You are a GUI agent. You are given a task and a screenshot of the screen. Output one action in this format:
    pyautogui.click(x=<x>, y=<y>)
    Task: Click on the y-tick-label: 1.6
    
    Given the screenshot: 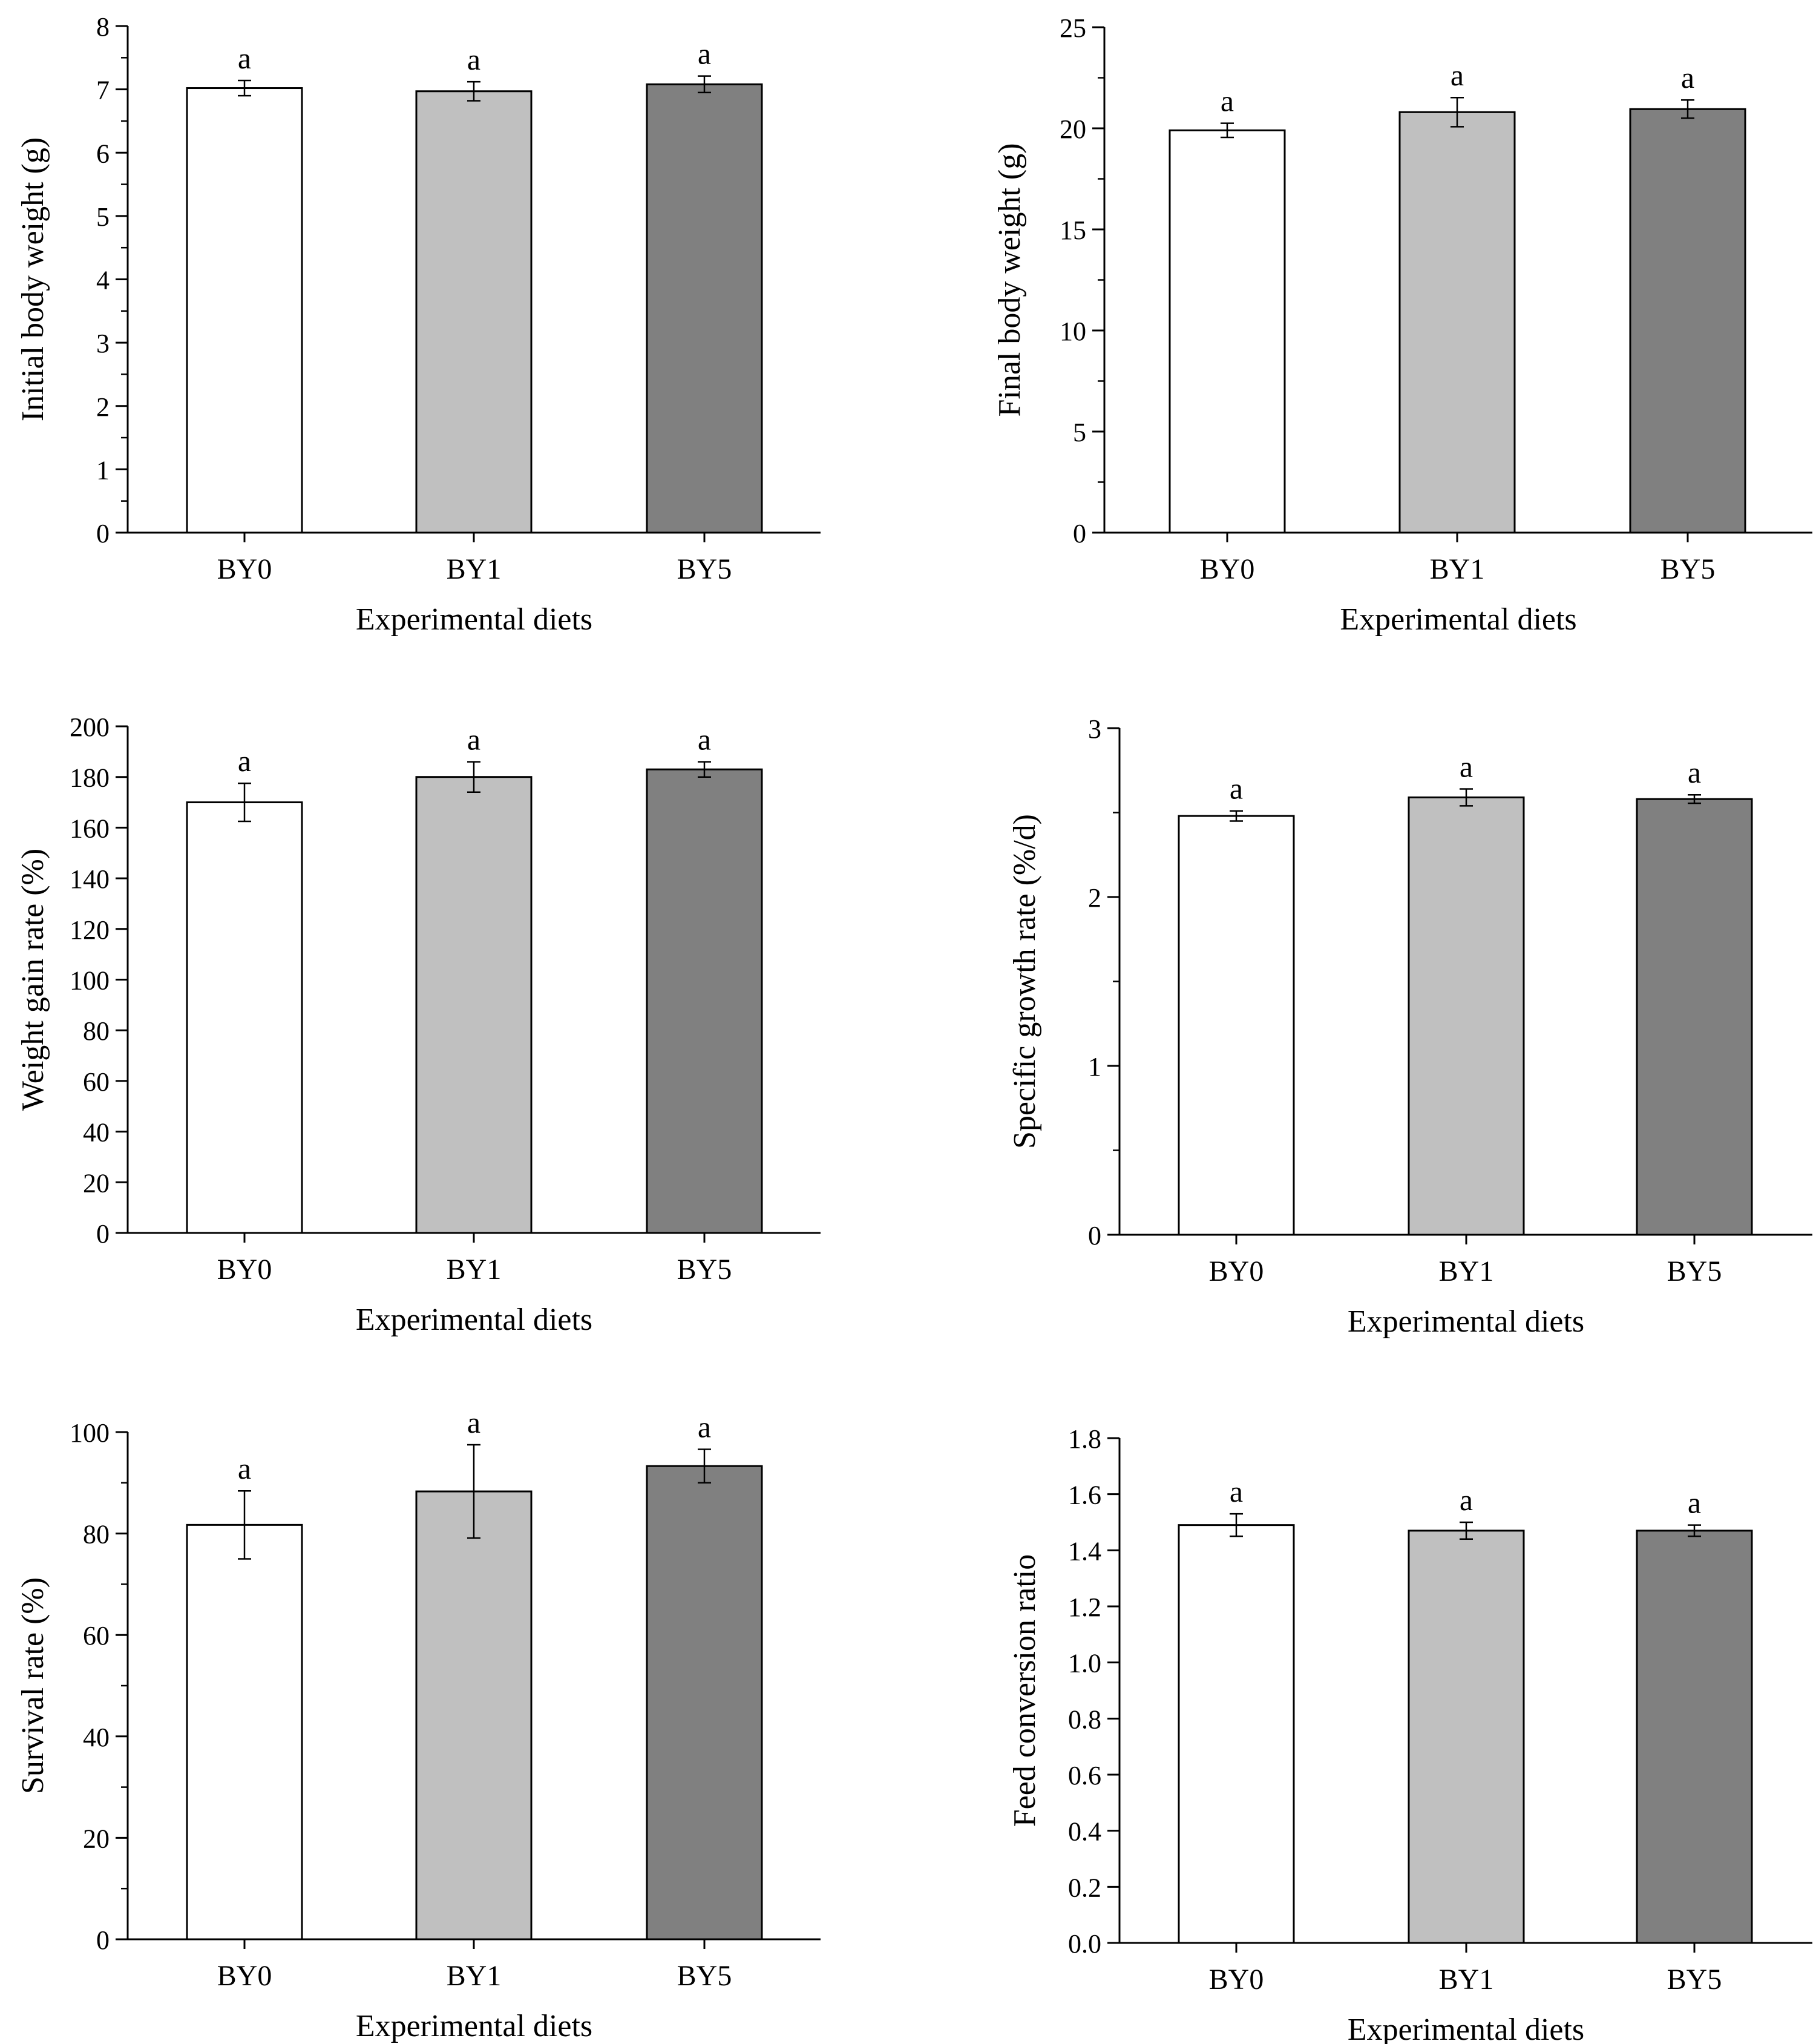 What is the action you would take?
    pyautogui.click(x=1084, y=1495)
    